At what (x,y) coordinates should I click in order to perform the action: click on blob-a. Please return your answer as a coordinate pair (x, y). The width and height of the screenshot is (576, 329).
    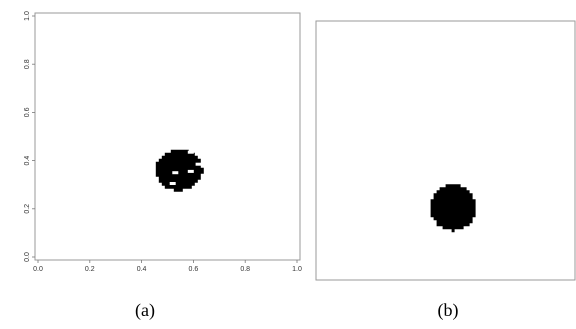
    Looking at the image, I should click on (179, 170).